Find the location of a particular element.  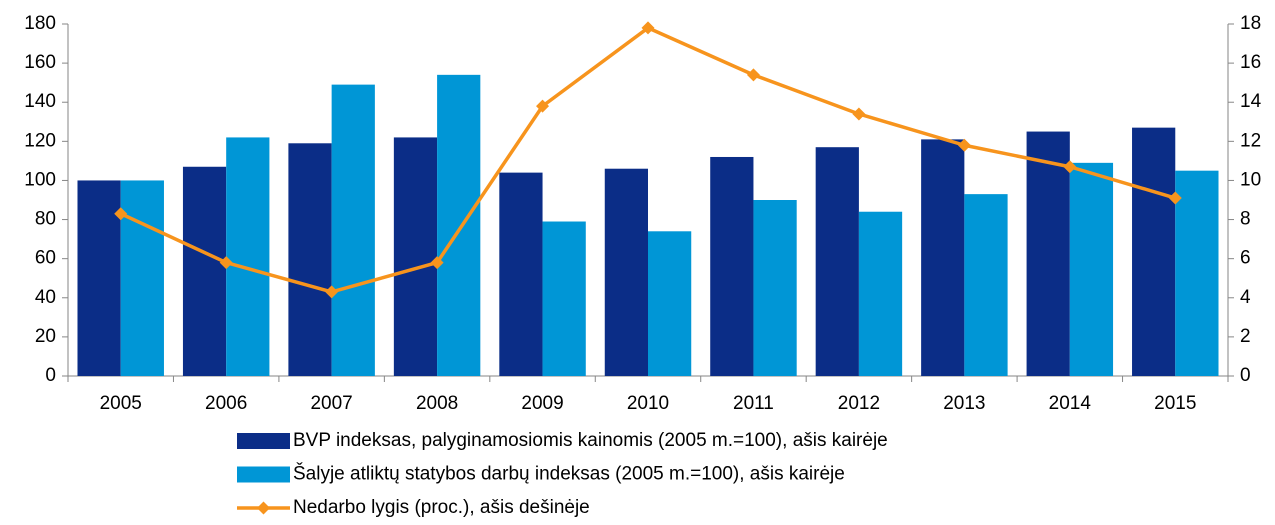

x-tick-label: 2013 is located at coordinates (964, 403).